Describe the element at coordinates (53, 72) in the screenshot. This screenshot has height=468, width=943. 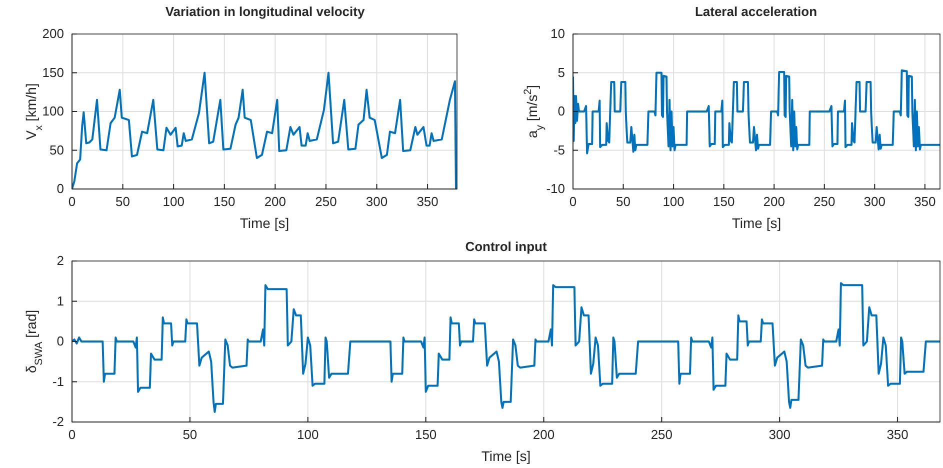
I see `y-tick-label: 150` at that location.